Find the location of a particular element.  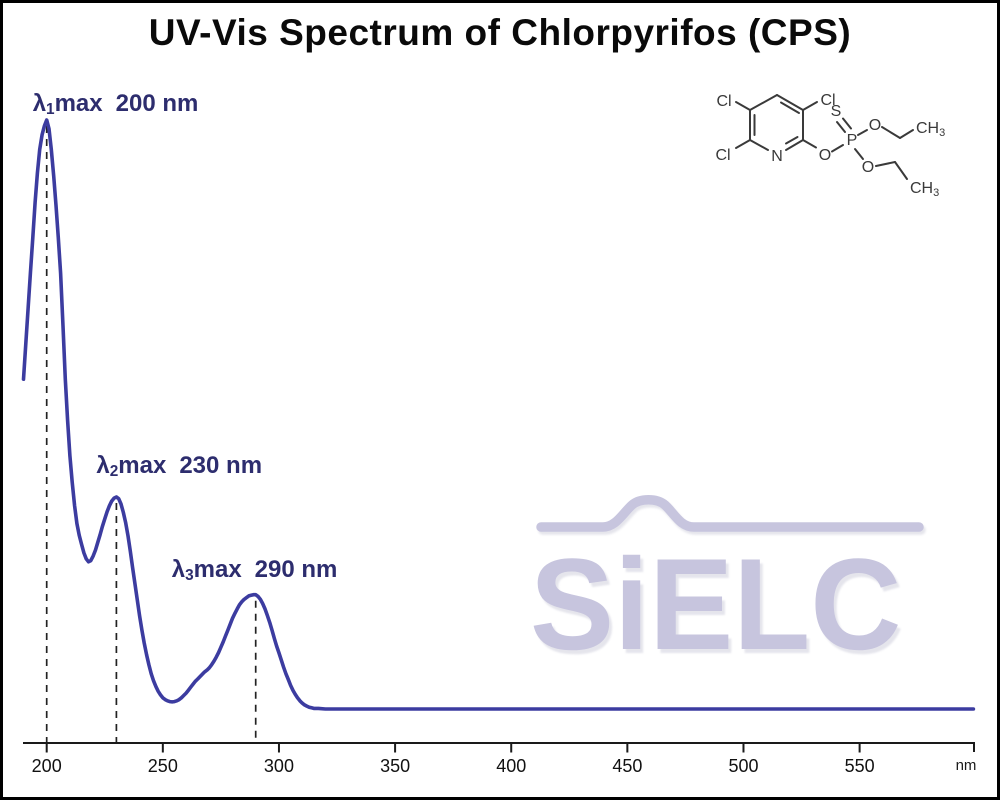

peak-annotation-3: λ3max 290 nm is located at coordinates (254, 570).